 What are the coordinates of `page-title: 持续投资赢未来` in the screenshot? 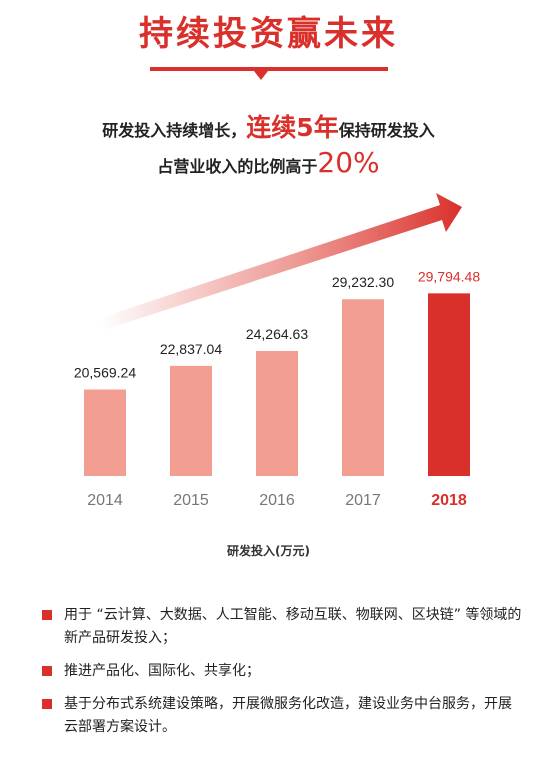 It's located at (268, 34).